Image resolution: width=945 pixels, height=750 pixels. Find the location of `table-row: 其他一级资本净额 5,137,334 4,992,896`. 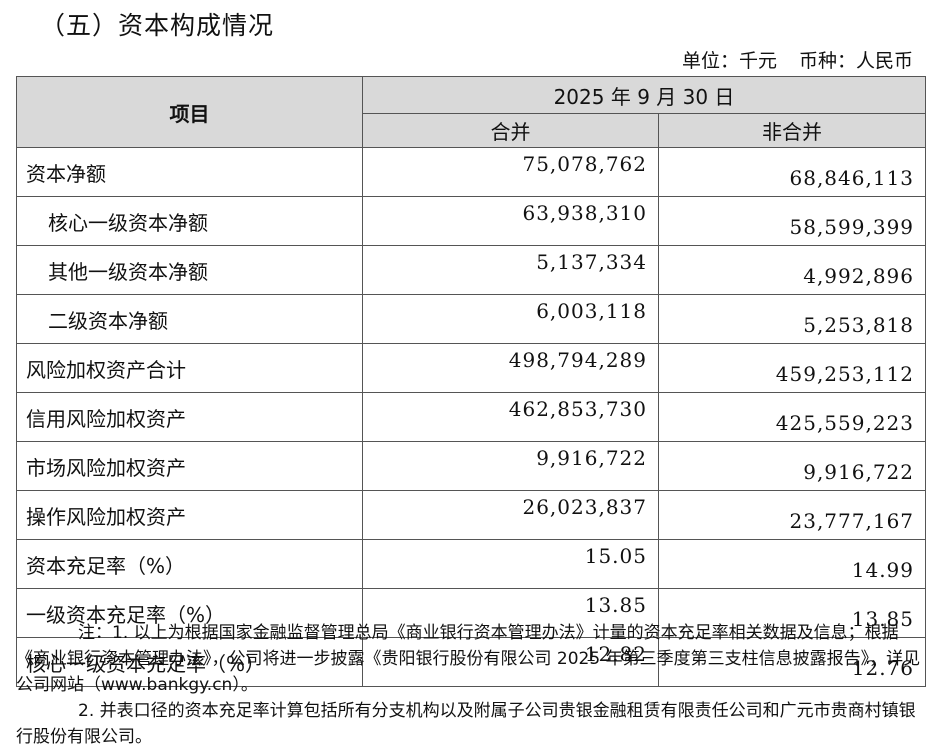

table-row: 其他一级资本净额 5,137,334 4,992,896 is located at coordinates (471, 270).